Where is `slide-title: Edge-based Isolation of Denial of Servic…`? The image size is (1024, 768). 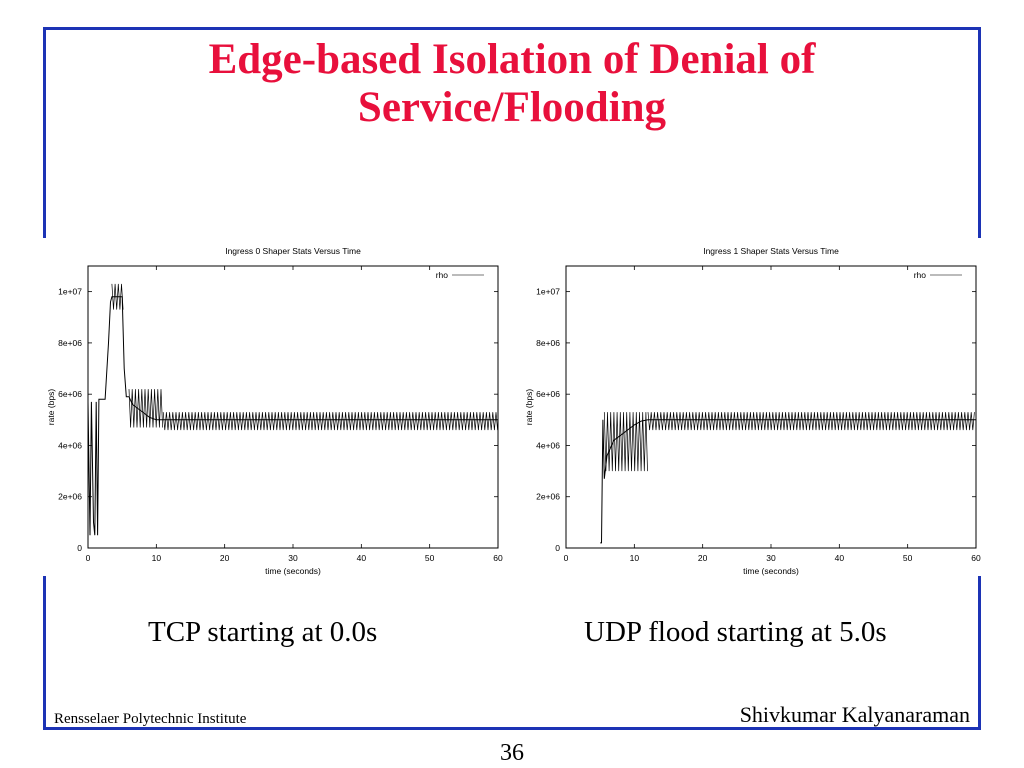 slide-title: Edge-based Isolation of Denial of Servic… is located at coordinates (512, 84).